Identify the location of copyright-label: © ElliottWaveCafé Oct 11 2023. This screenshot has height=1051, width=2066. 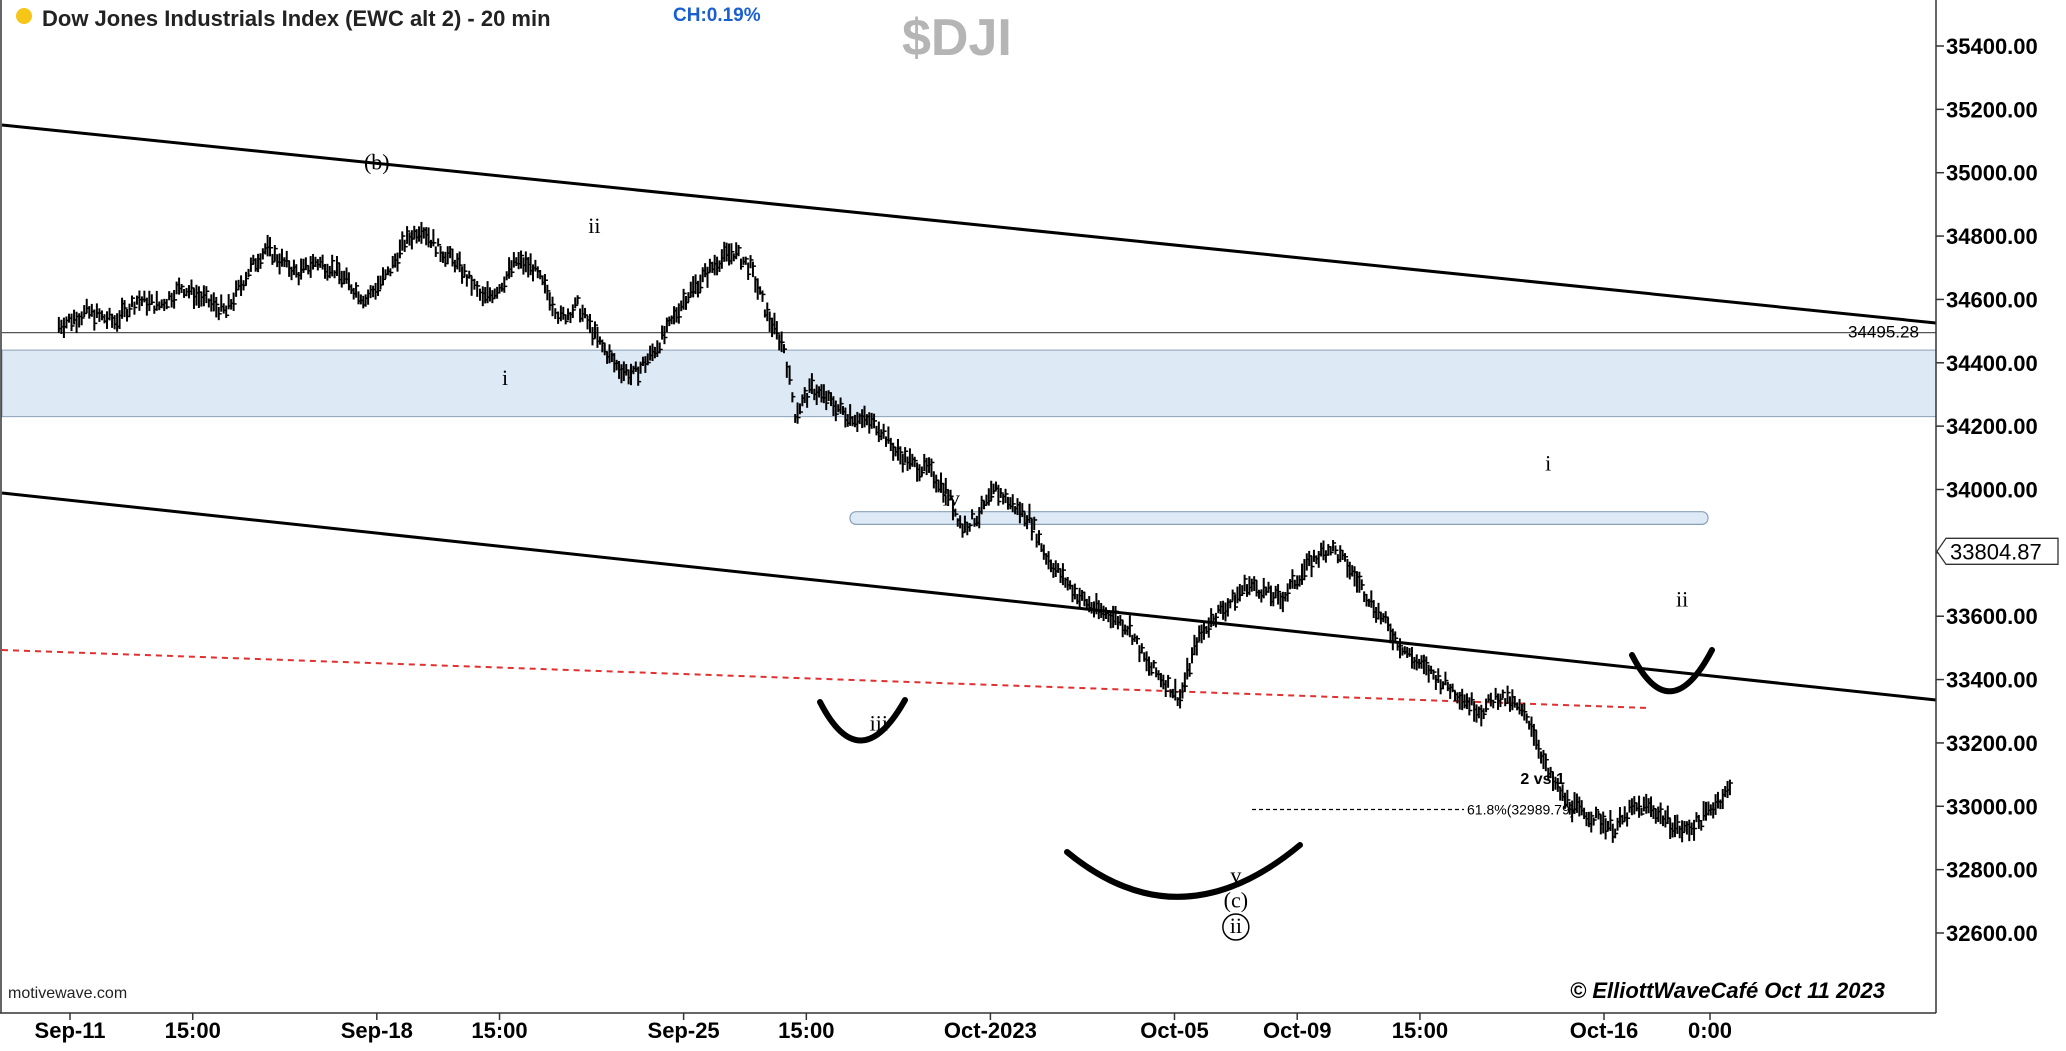
(1727, 990).